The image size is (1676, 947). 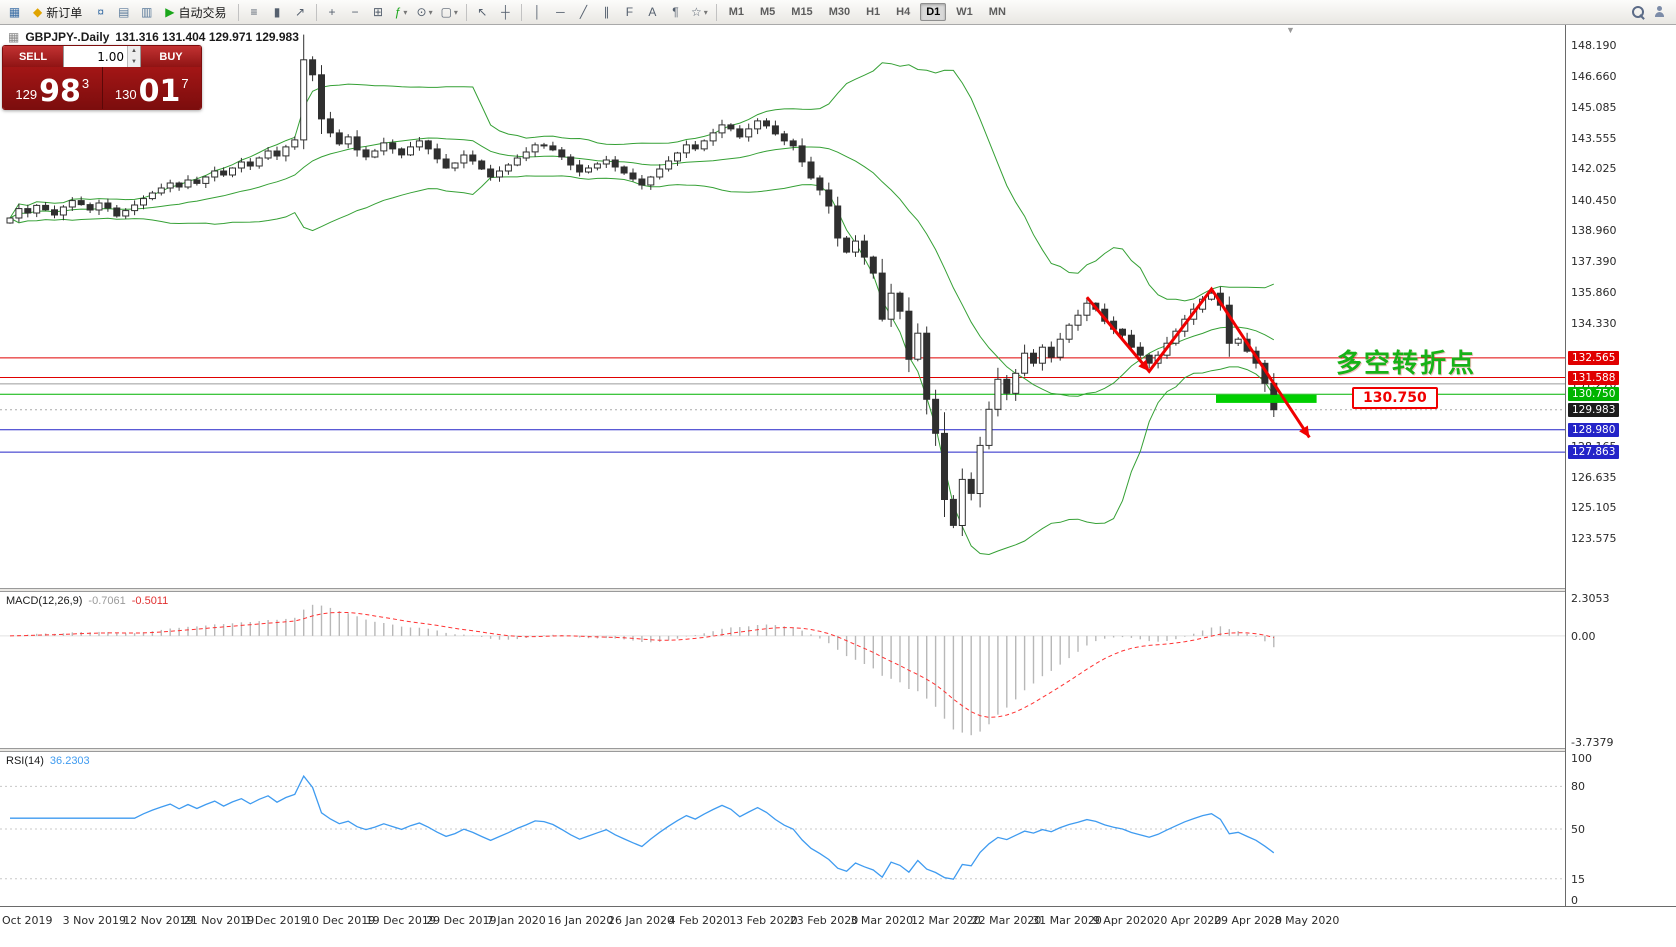 What do you see at coordinates (1067, 920) in the screenshot?
I see `date-label: 31 Mar 2020` at bounding box center [1067, 920].